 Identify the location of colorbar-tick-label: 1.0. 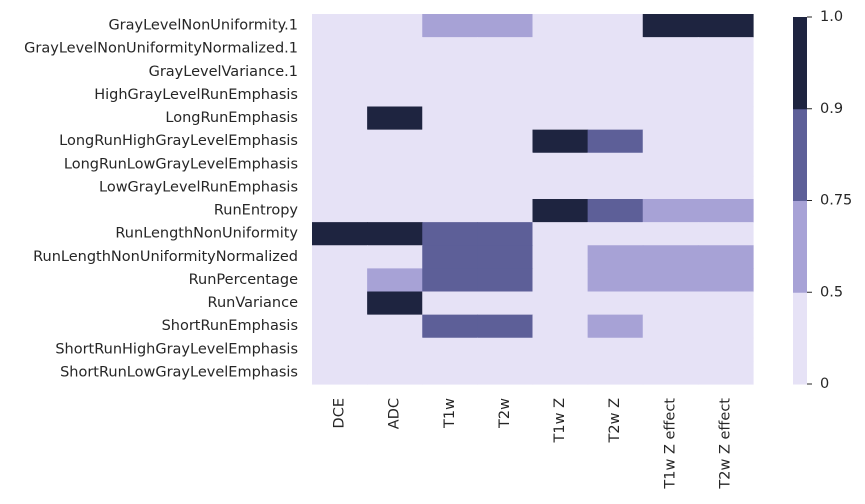
(831, 17).